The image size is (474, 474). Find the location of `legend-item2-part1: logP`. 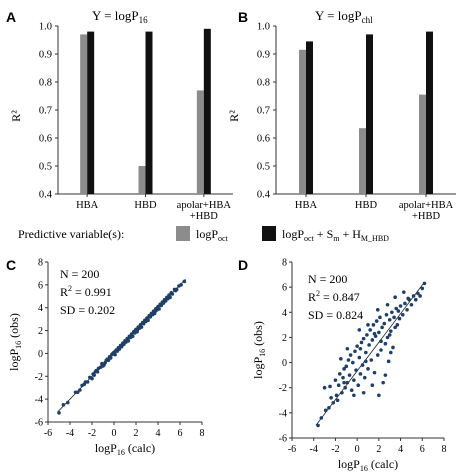

legend-item2-part1: logP is located at coordinates (293, 234).